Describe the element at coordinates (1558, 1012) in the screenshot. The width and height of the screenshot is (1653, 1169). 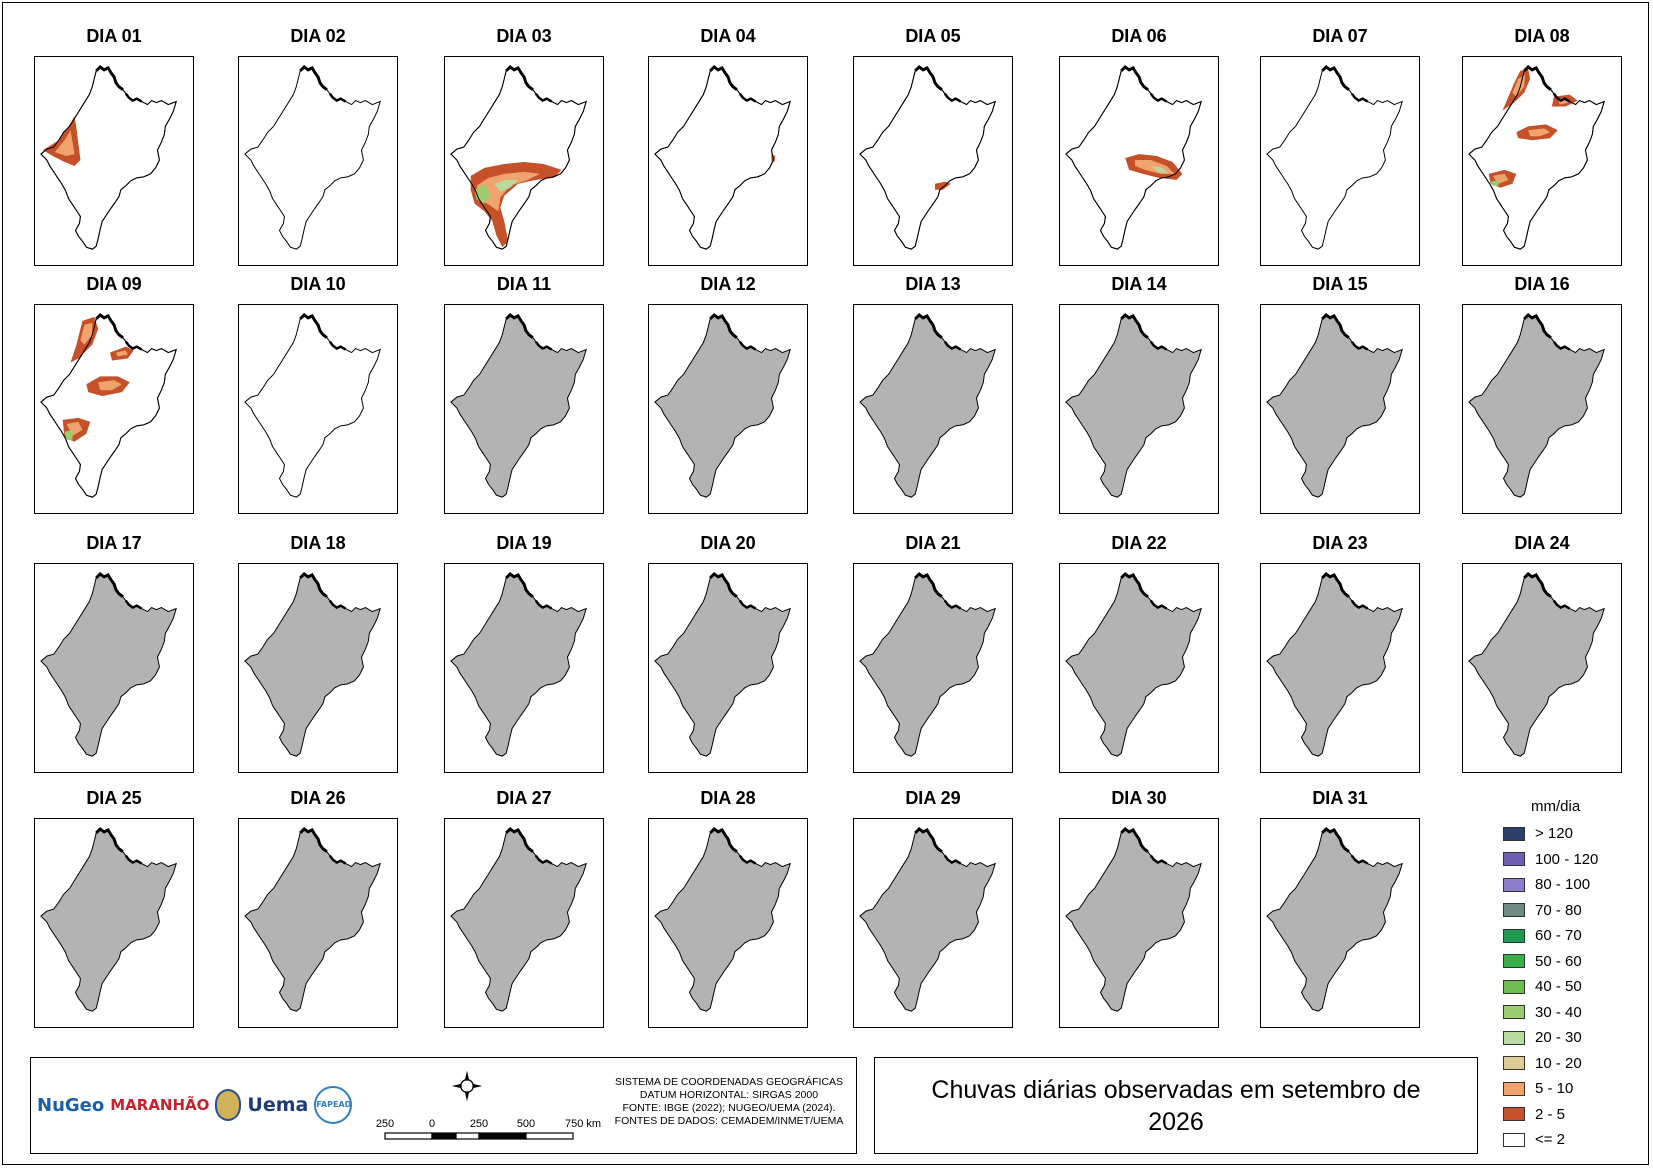
I see `legend-label: 30 - 40` at that location.